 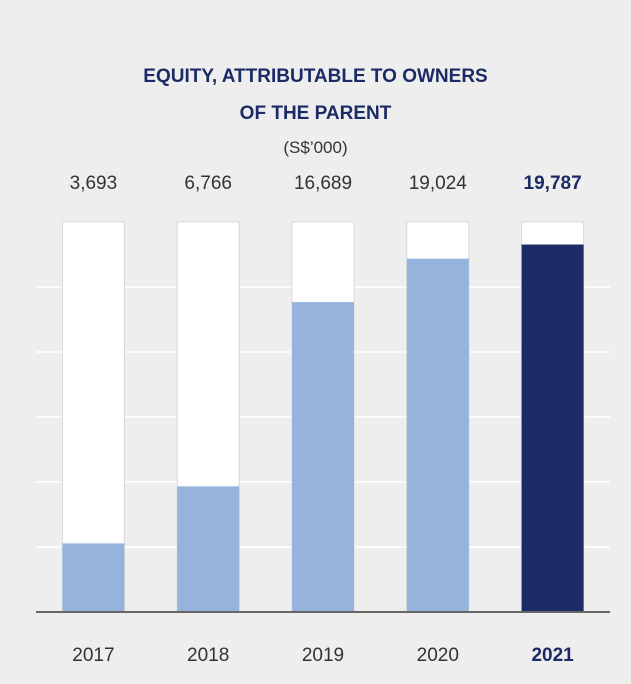 What do you see at coordinates (438, 655) in the screenshot?
I see `x-tick-label: 2020` at bounding box center [438, 655].